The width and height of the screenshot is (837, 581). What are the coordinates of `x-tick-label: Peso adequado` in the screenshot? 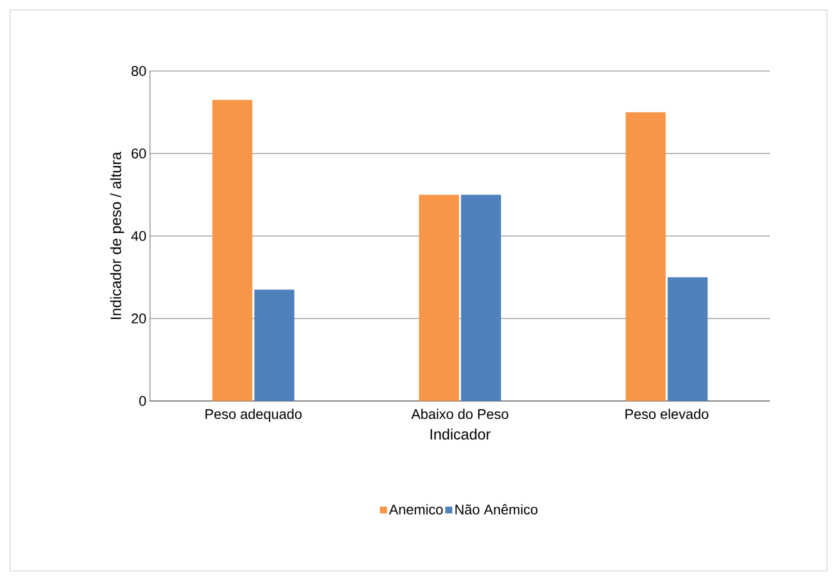 It's located at (254, 415).